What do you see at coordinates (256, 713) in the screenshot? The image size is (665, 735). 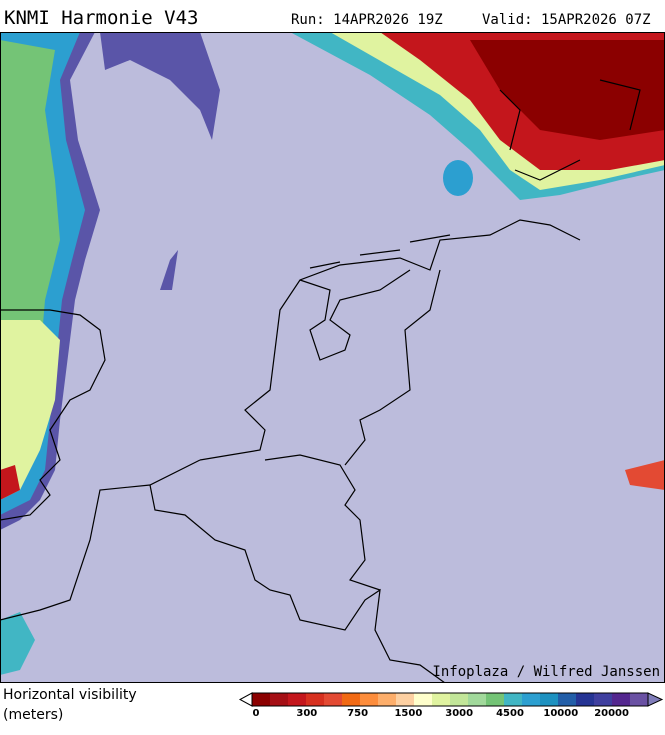 I see `colorbar-tick-label: 0` at bounding box center [256, 713].